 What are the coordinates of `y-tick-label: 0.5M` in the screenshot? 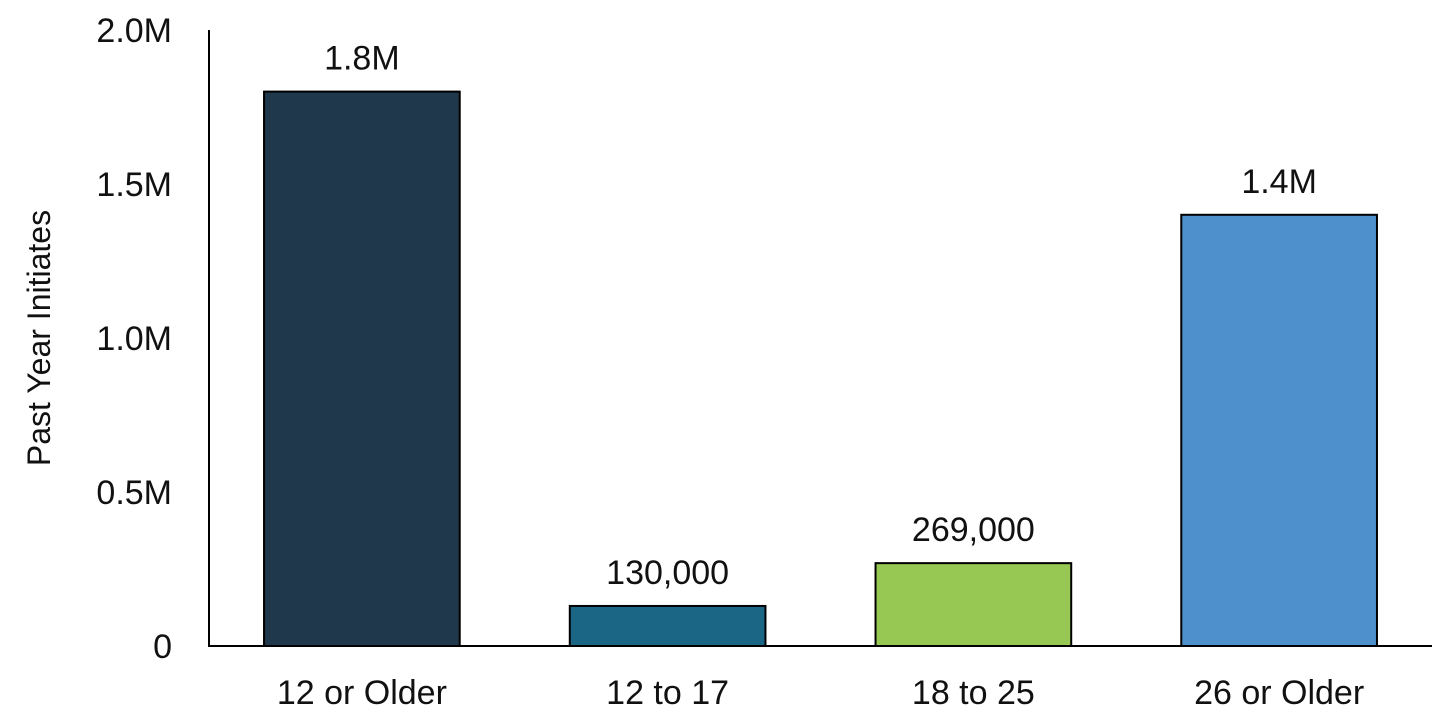 It's located at (134, 493).